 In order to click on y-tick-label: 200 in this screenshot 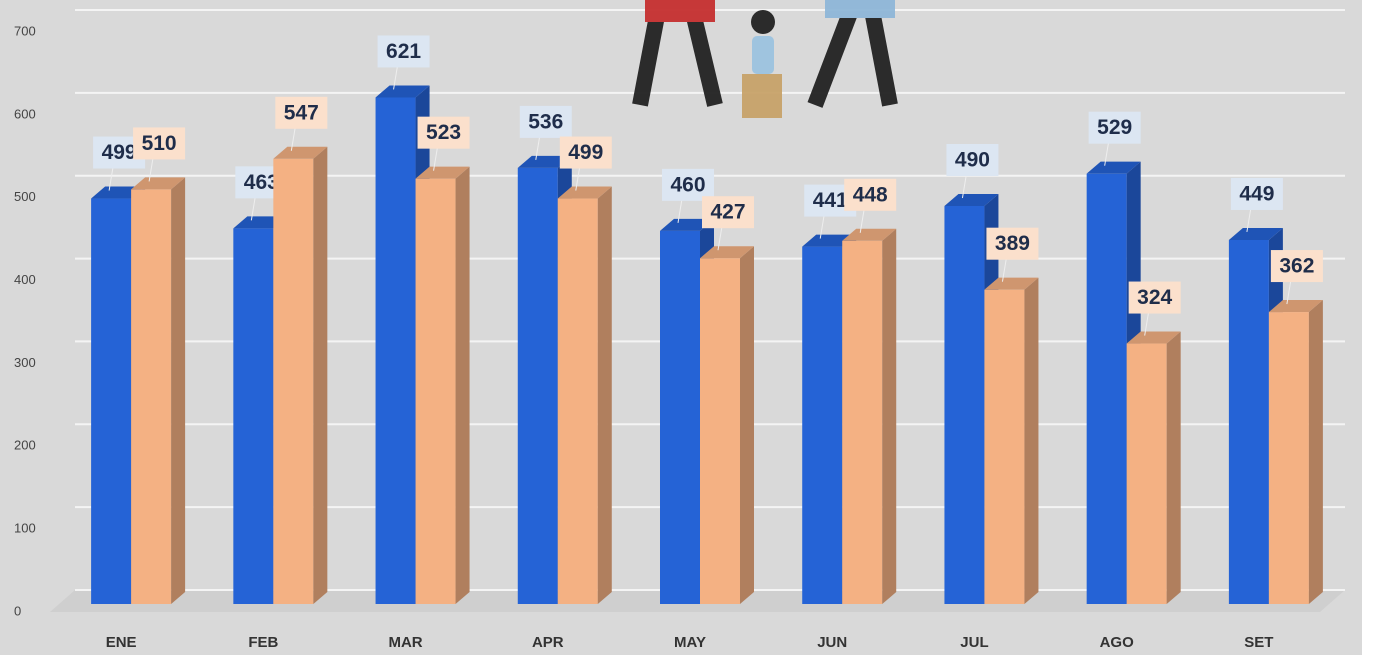, I will do `click(25, 445)`.